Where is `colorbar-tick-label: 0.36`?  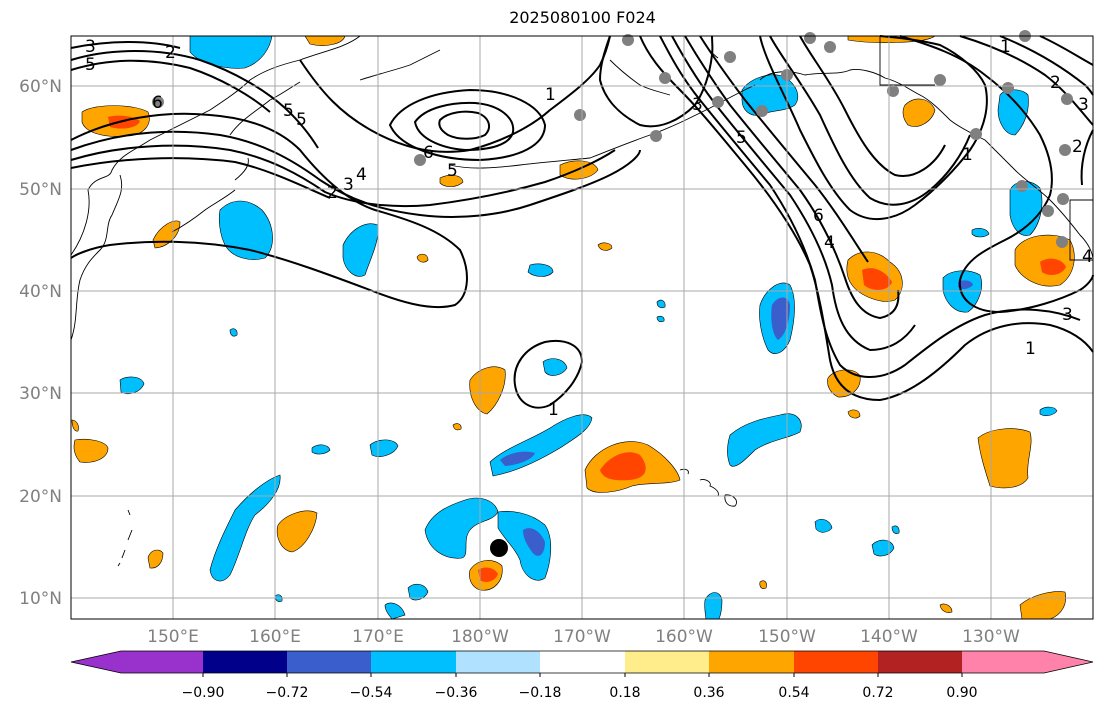
colorbar-tick-label: 0.36 is located at coordinates (708, 693).